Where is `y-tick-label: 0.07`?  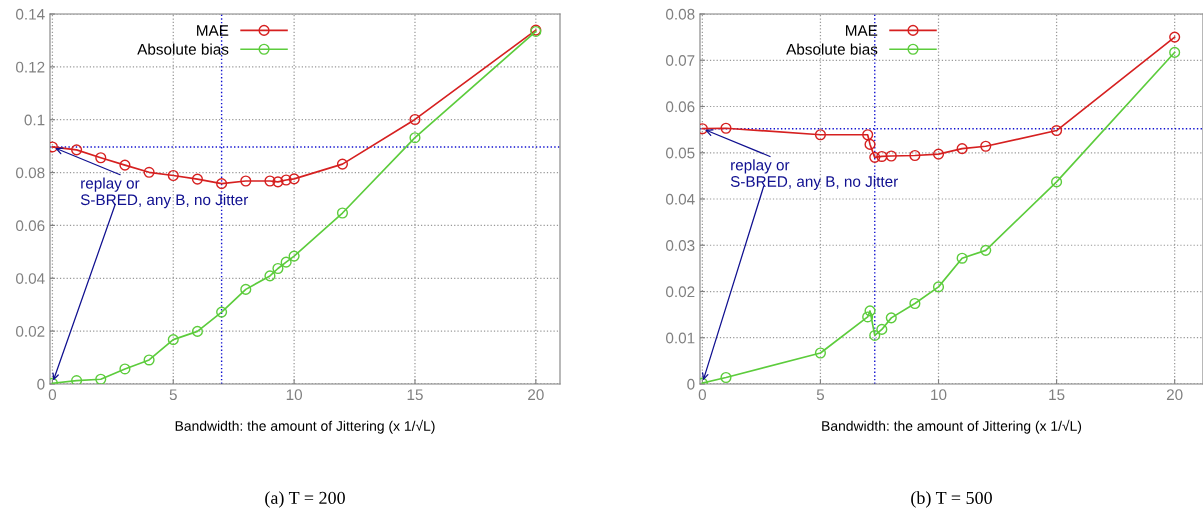
y-tick-label: 0.07 is located at coordinates (680, 60).